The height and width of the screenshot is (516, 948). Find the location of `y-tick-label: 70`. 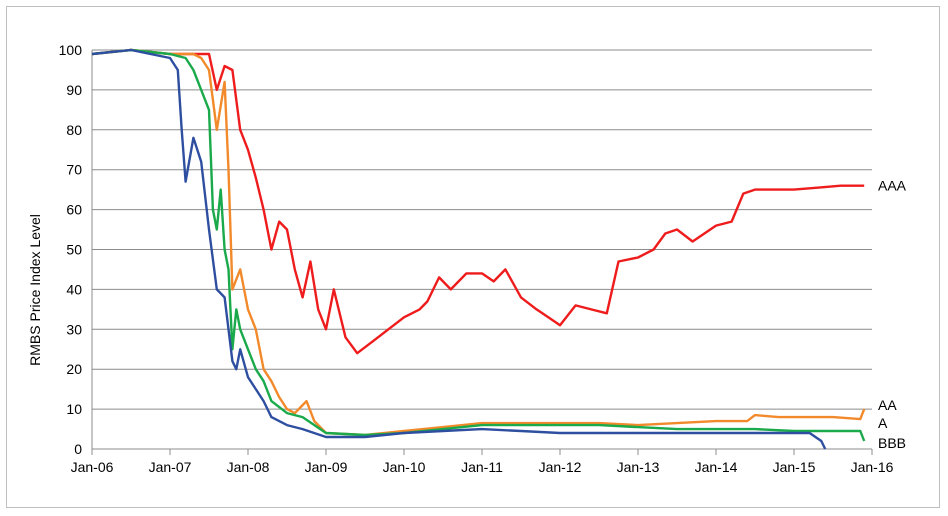

y-tick-label: 70 is located at coordinates (74, 170).